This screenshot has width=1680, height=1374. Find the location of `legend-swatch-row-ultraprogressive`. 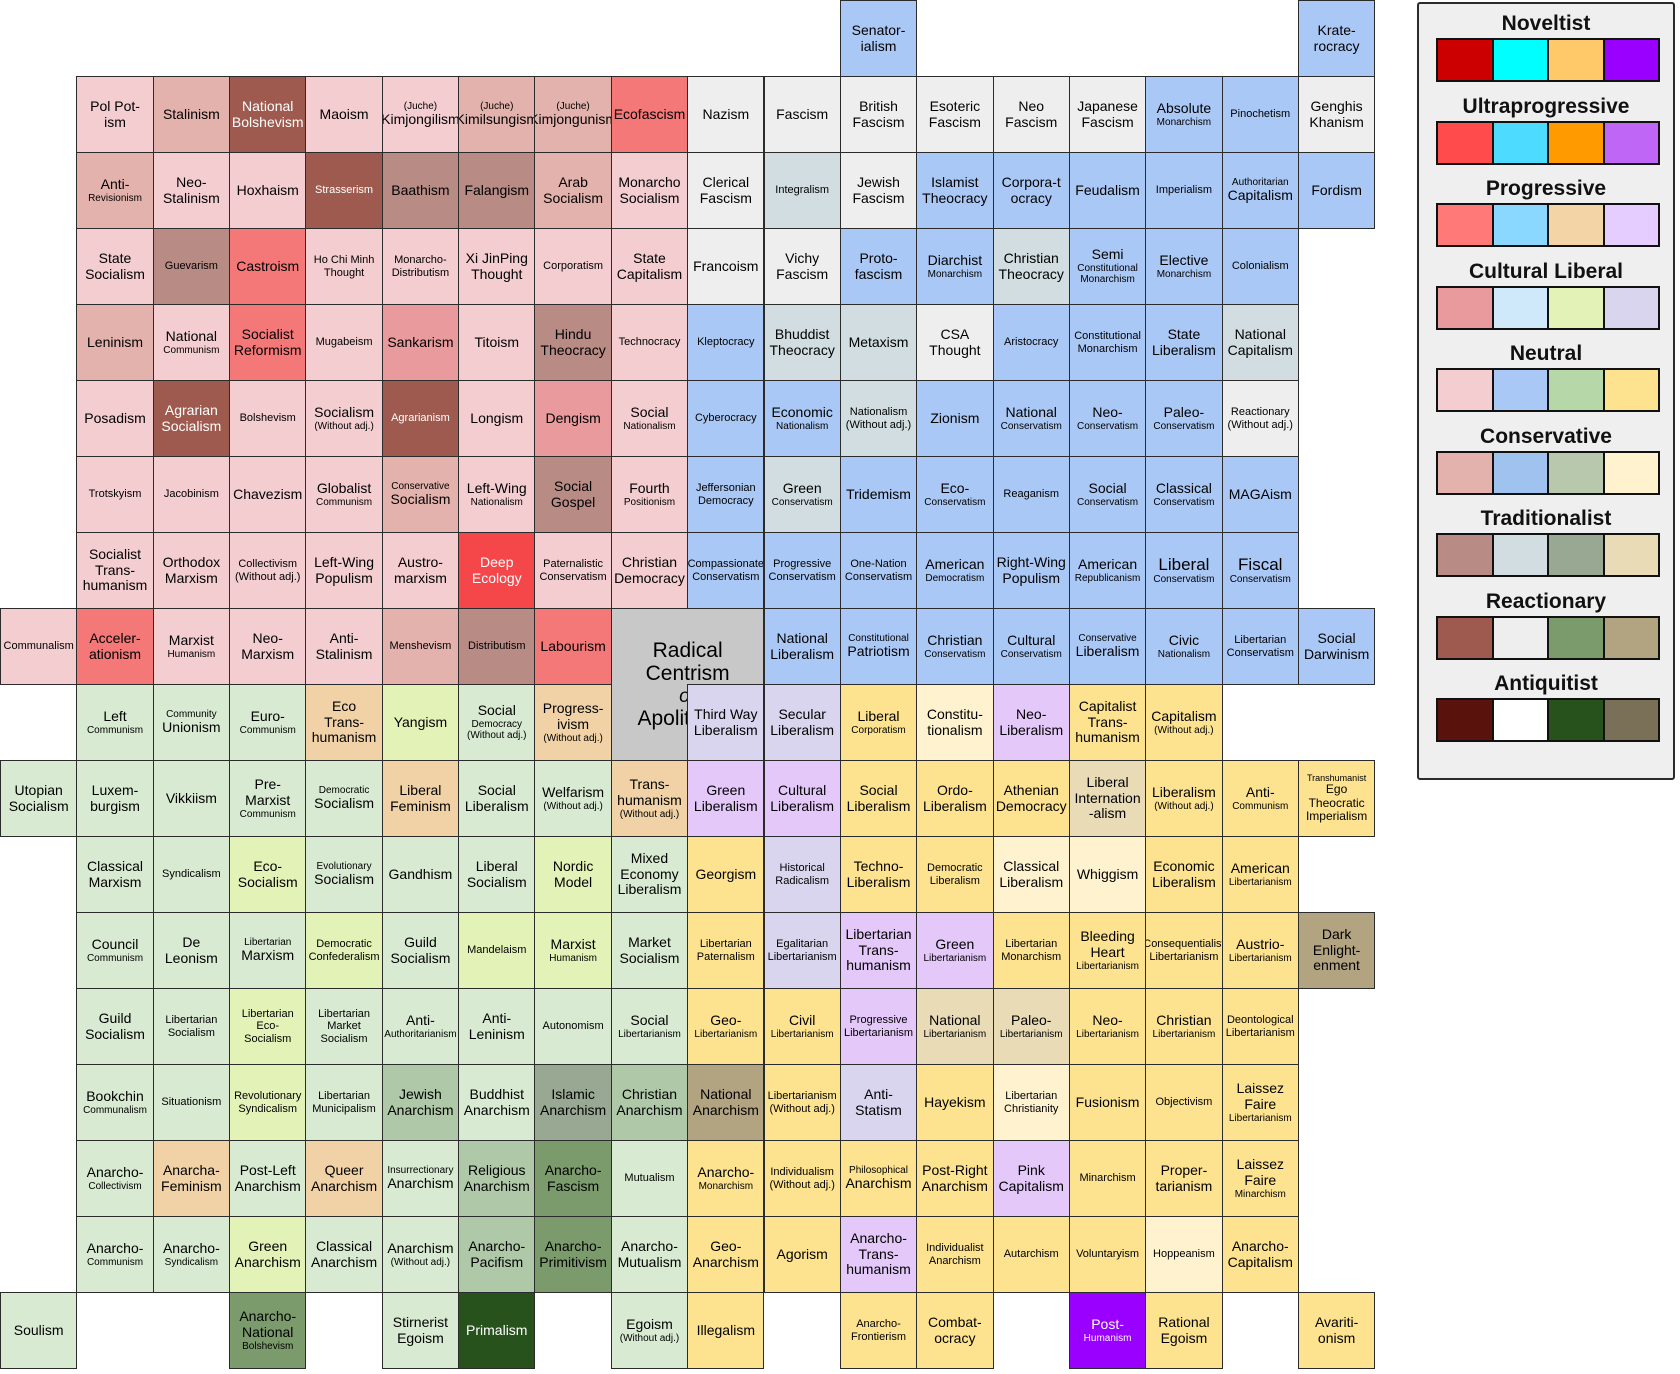

legend-swatch-row-ultraprogressive is located at coordinates (1548, 142).